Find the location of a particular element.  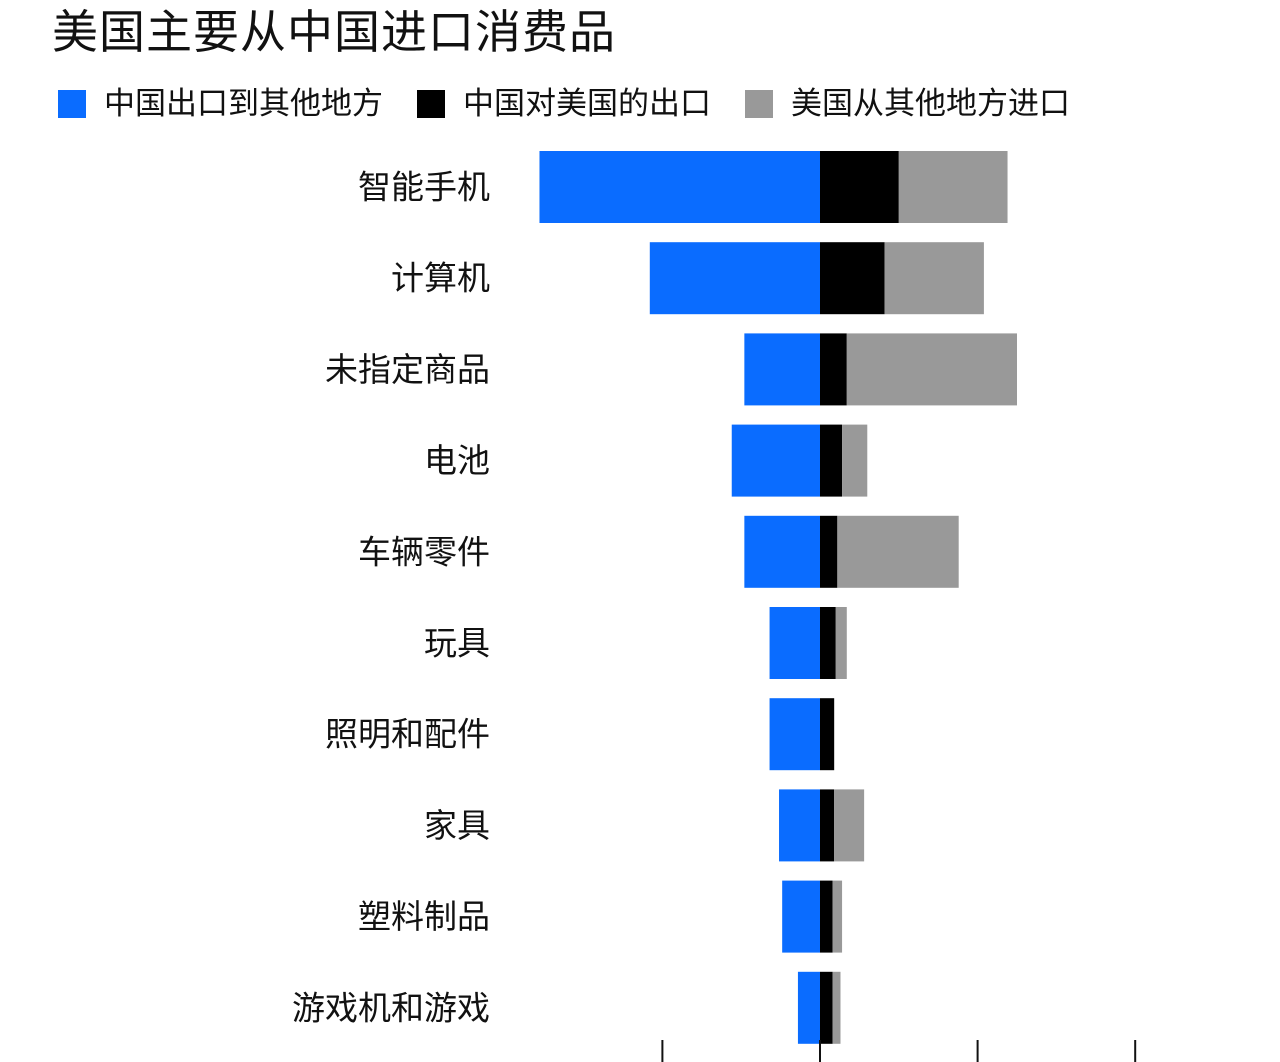

legend-item-china-exports-to-us: 中国对美国的出口 is located at coordinates (564, 104).